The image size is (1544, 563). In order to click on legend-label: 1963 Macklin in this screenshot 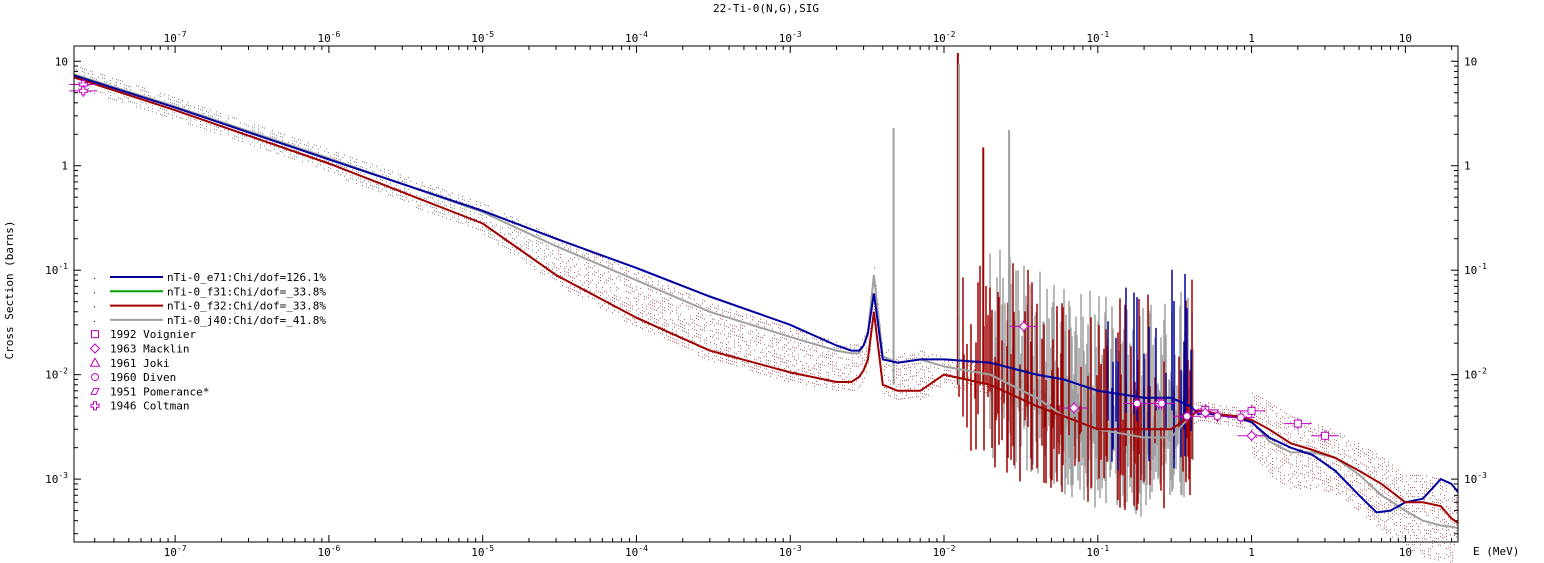, I will do `click(149, 349)`.